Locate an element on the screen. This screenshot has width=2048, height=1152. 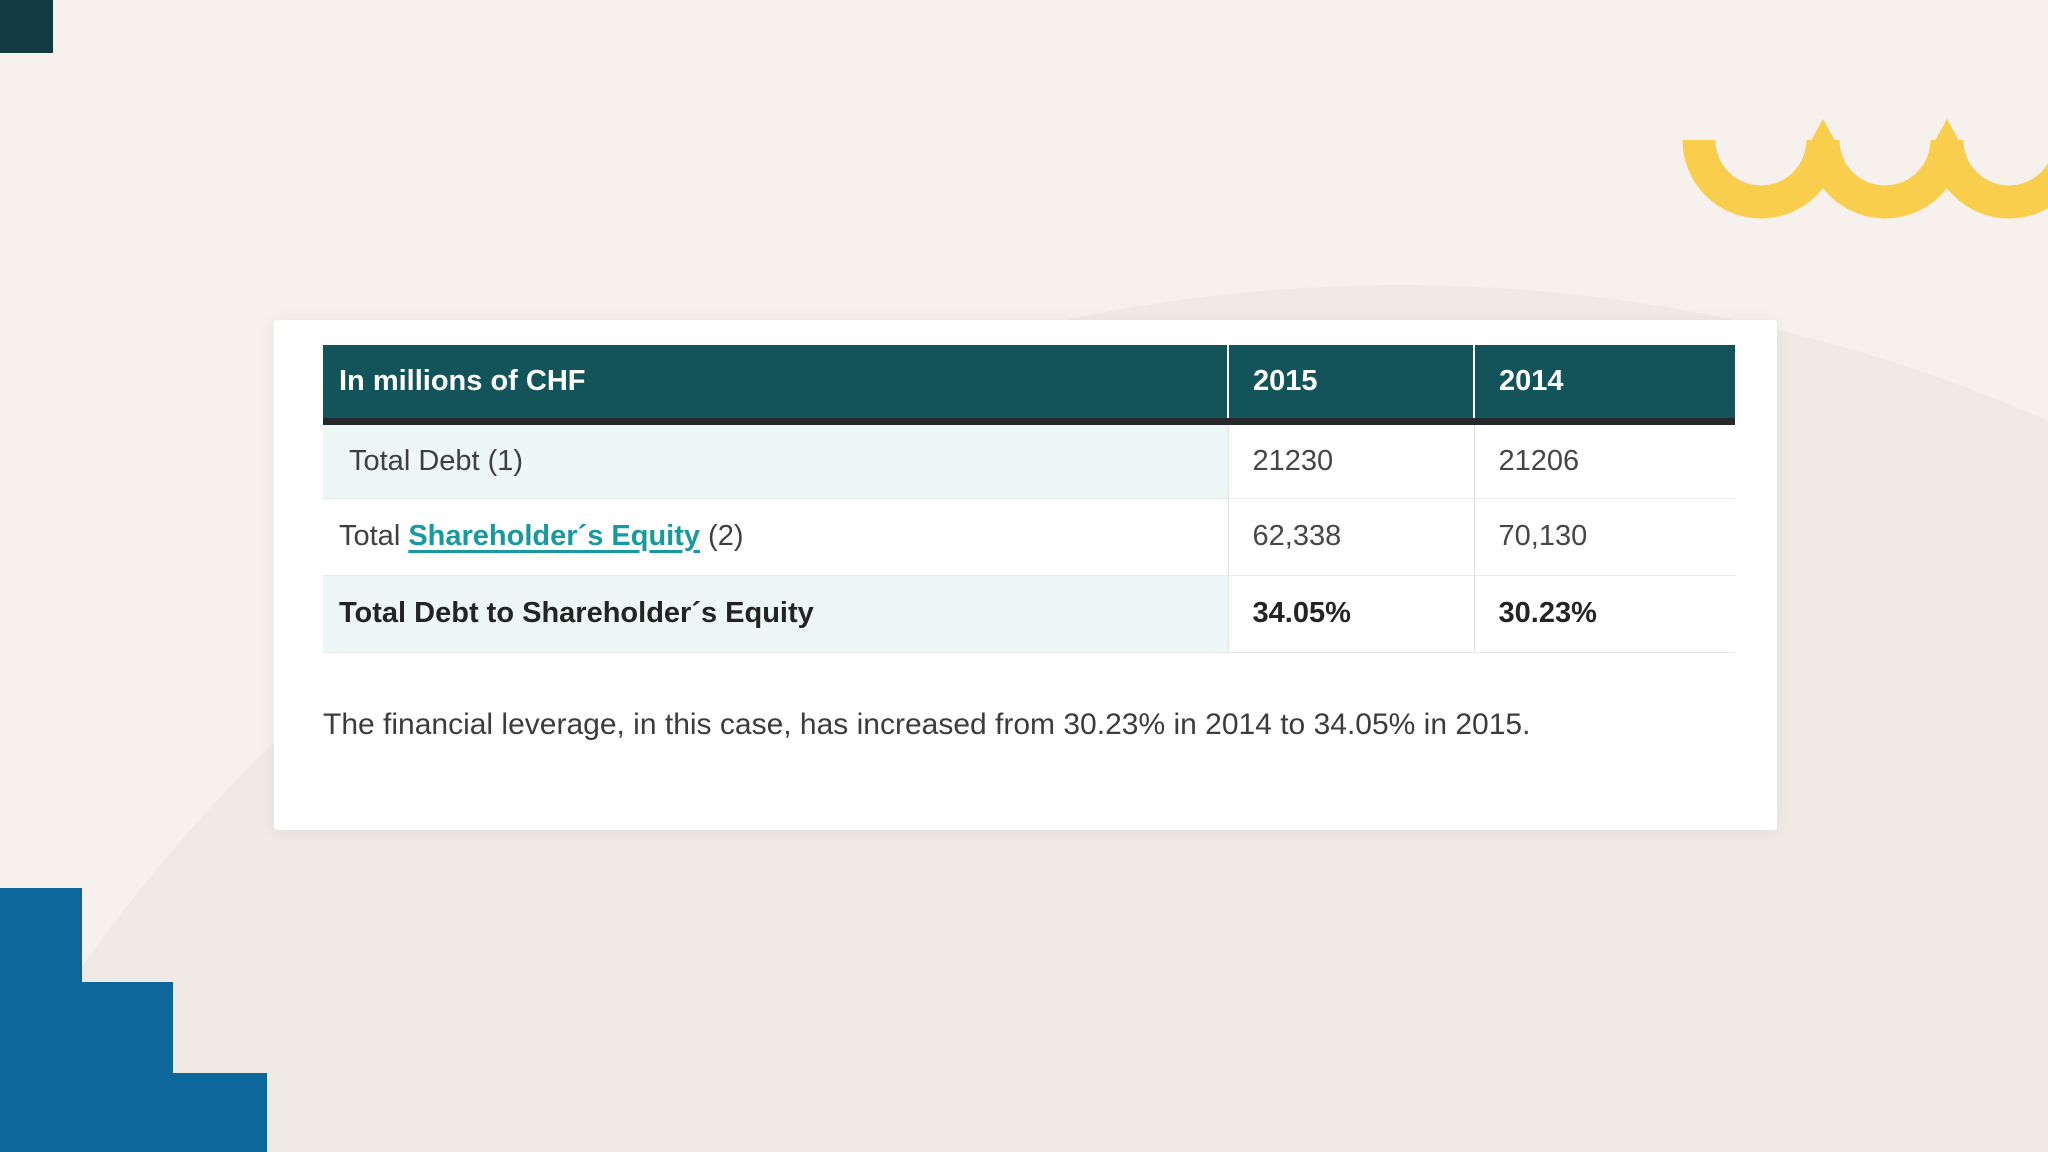
shareholders-equity-link: Shareholder´s Equity is located at coordinates (554, 536).